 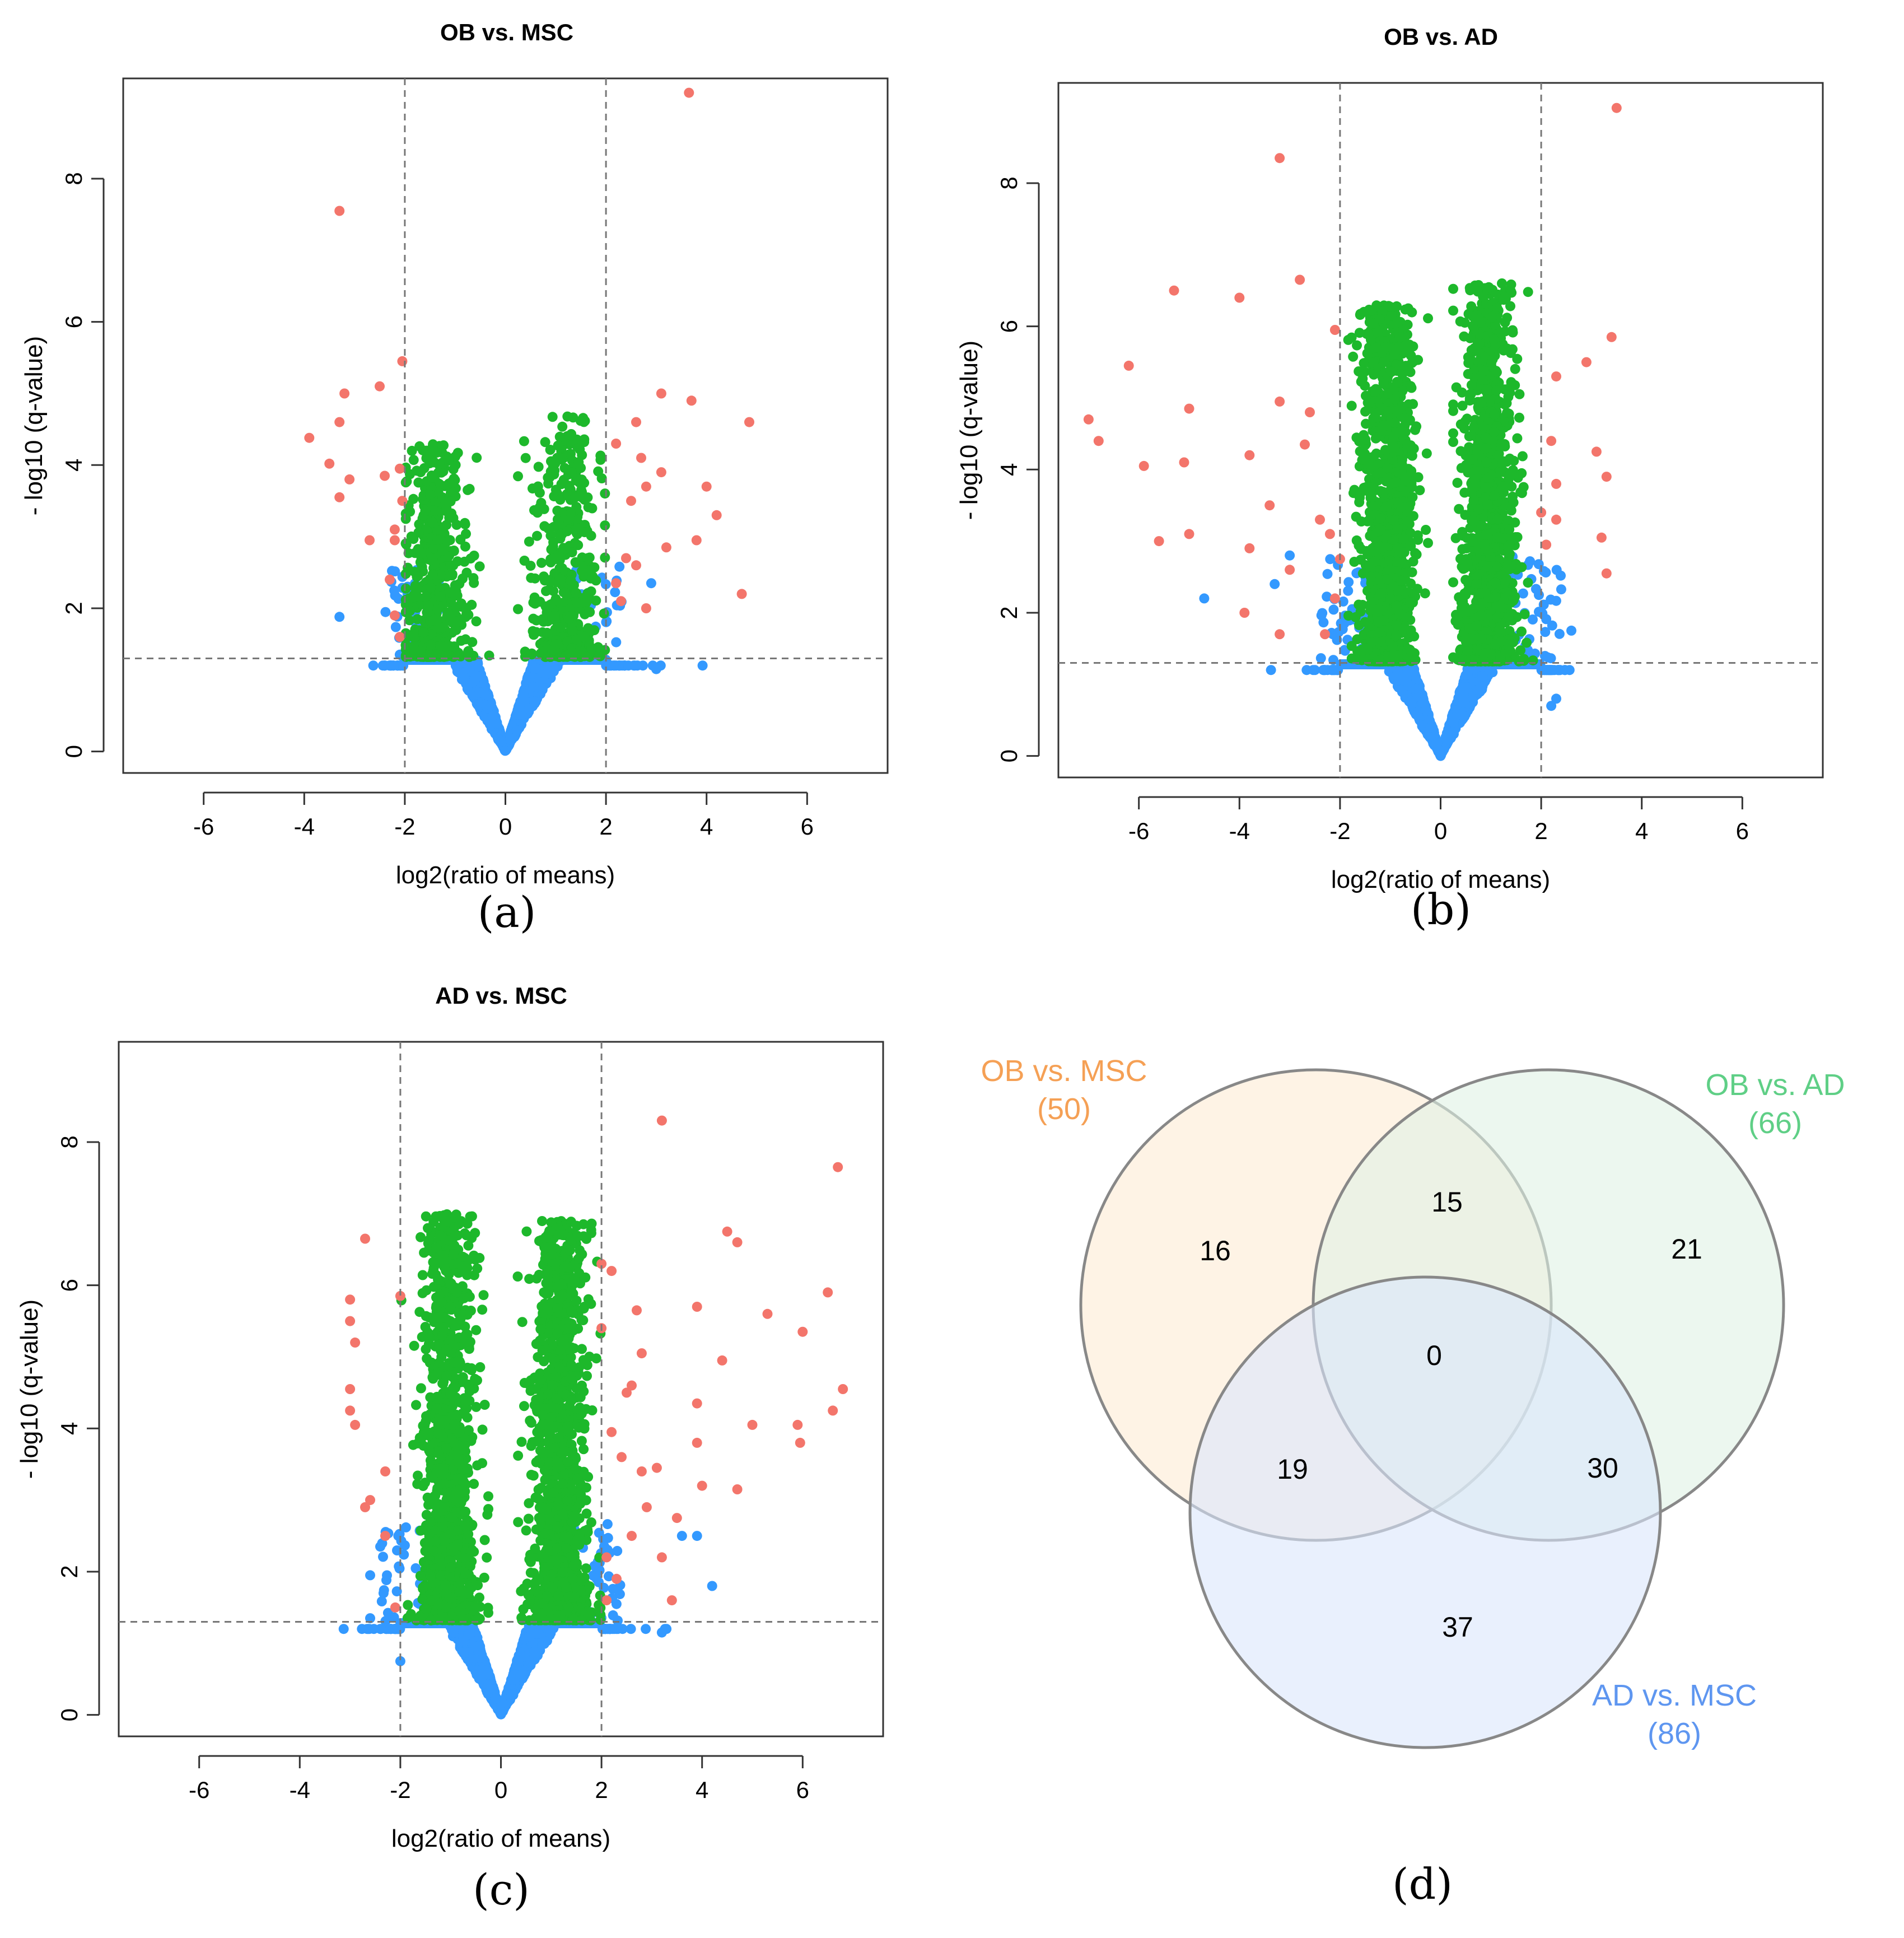 I want to click on points, so click(x=1353, y=432).